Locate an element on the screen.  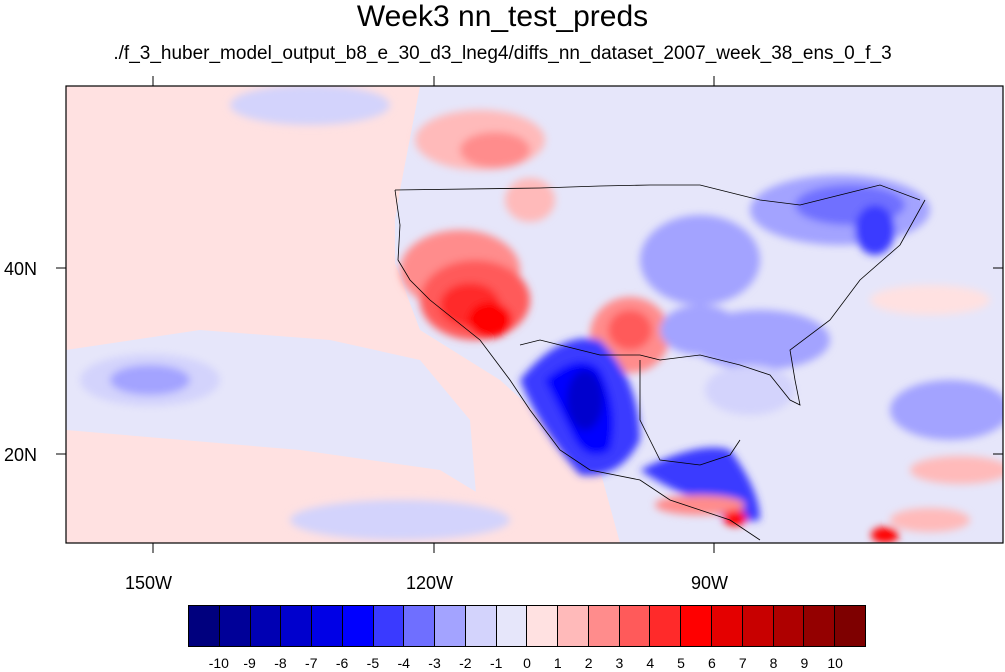
colorbar-tick-label: 10 is located at coordinates (835, 663).